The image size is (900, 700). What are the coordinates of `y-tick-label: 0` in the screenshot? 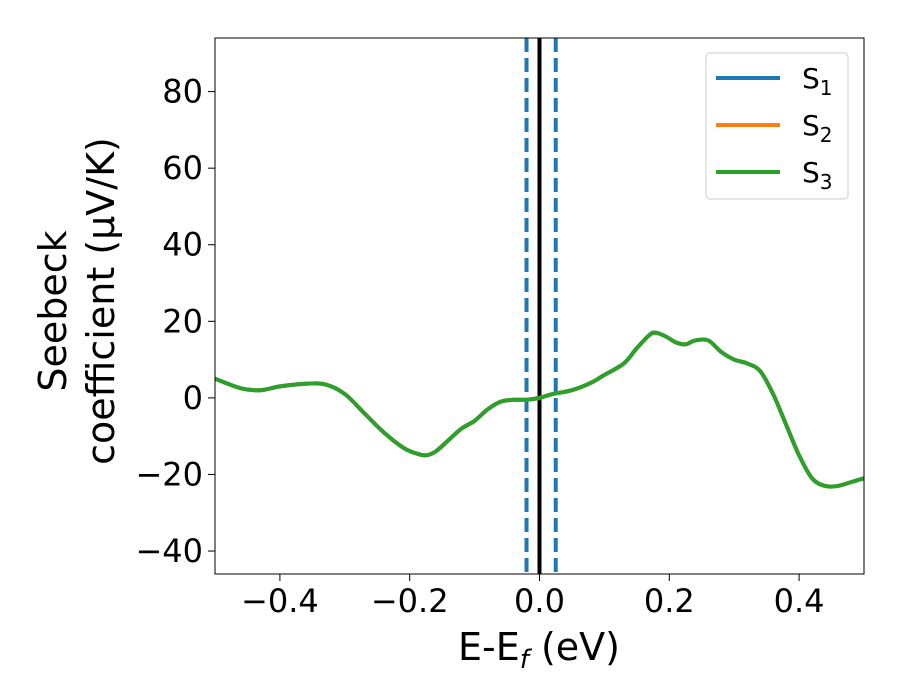 It's located at (193, 398).